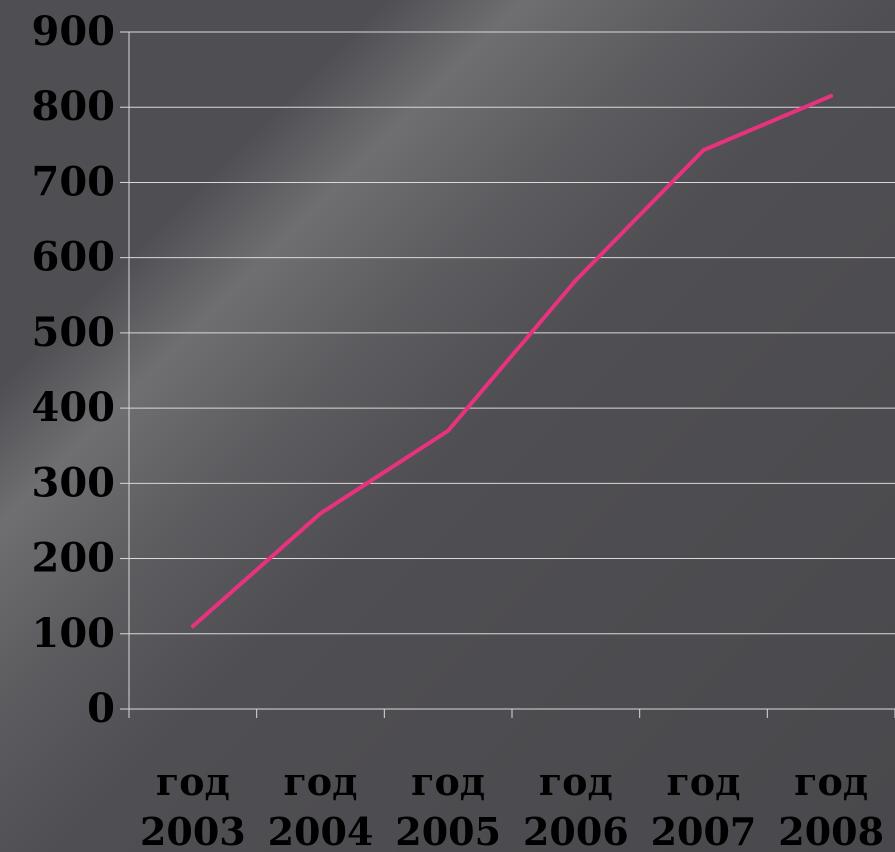 Image resolution: width=895 pixels, height=852 pixels. I want to click on y-tick-label-0: 0, so click(101, 708).